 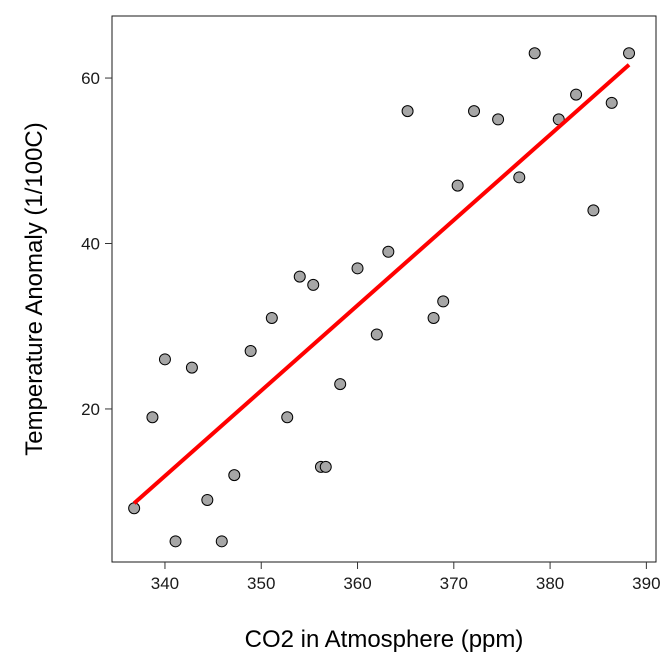 What do you see at coordinates (406, 577) in the screenshot?
I see `x-axis-ticks: 340 350 360 370 380 390` at bounding box center [406, 577].